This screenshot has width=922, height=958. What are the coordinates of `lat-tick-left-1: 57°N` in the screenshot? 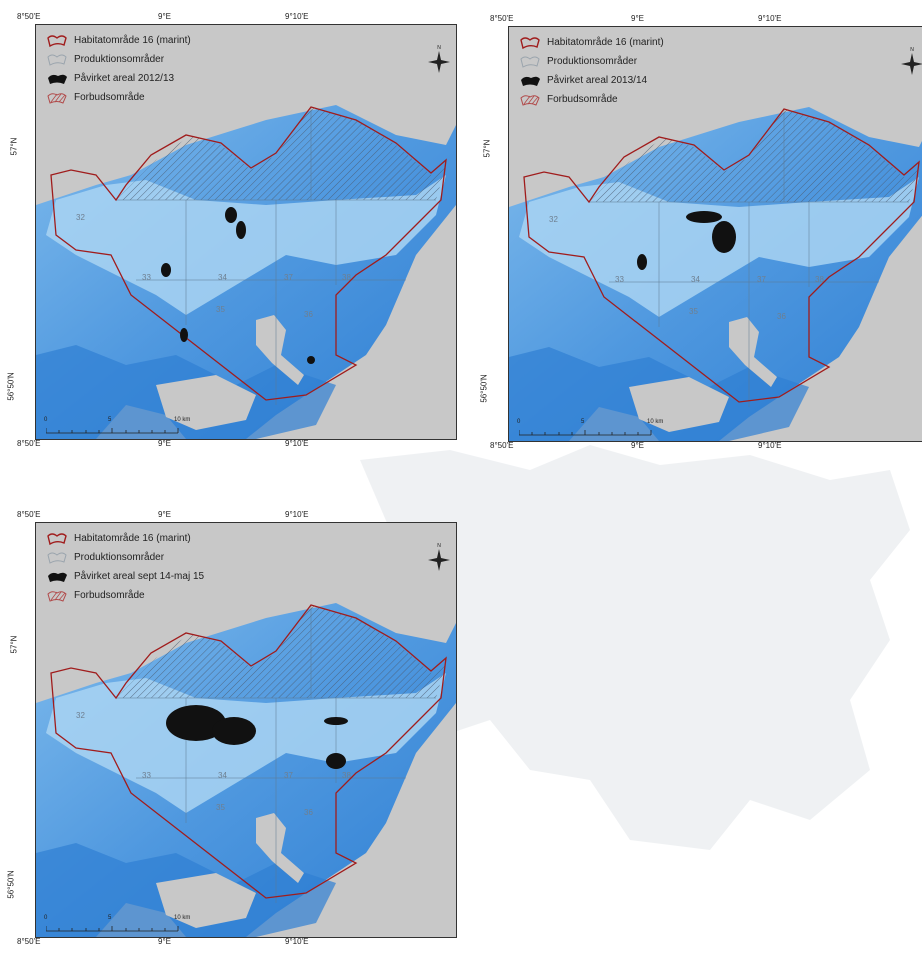 It's located at (487, 148).